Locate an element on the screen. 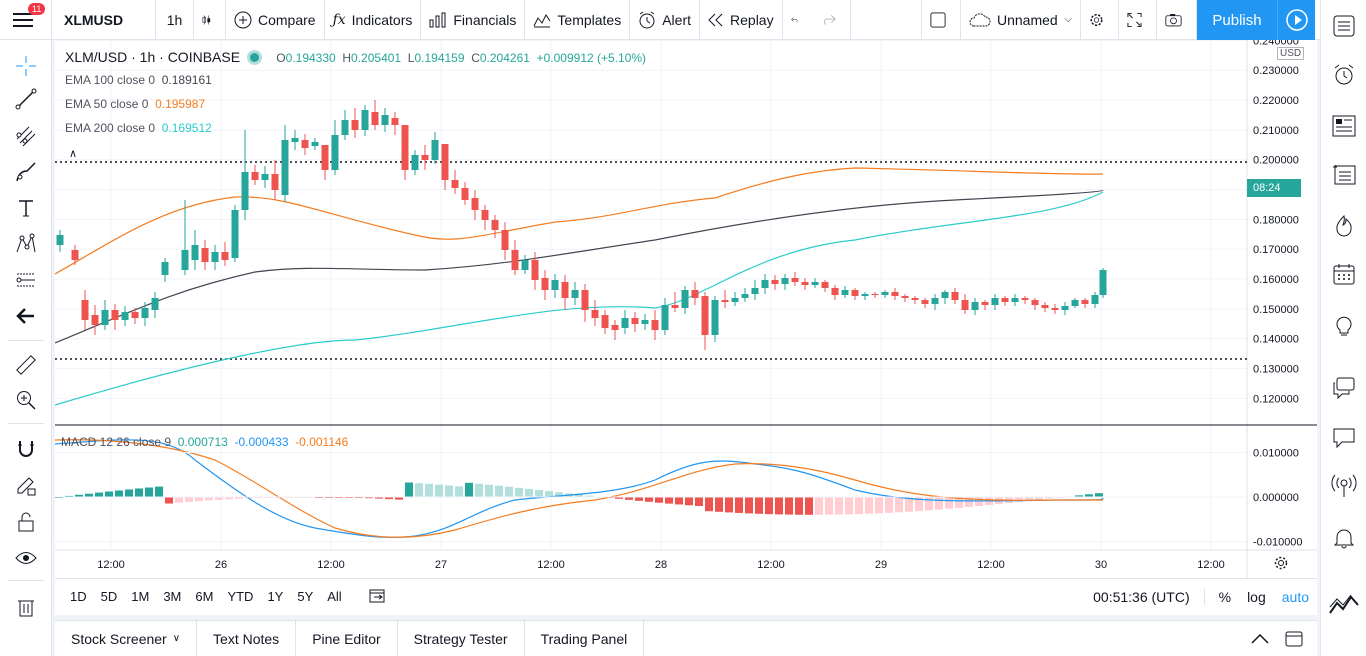 This screenshot has height=656, width=1366. measure-tool is located at coordinates (26, 365).